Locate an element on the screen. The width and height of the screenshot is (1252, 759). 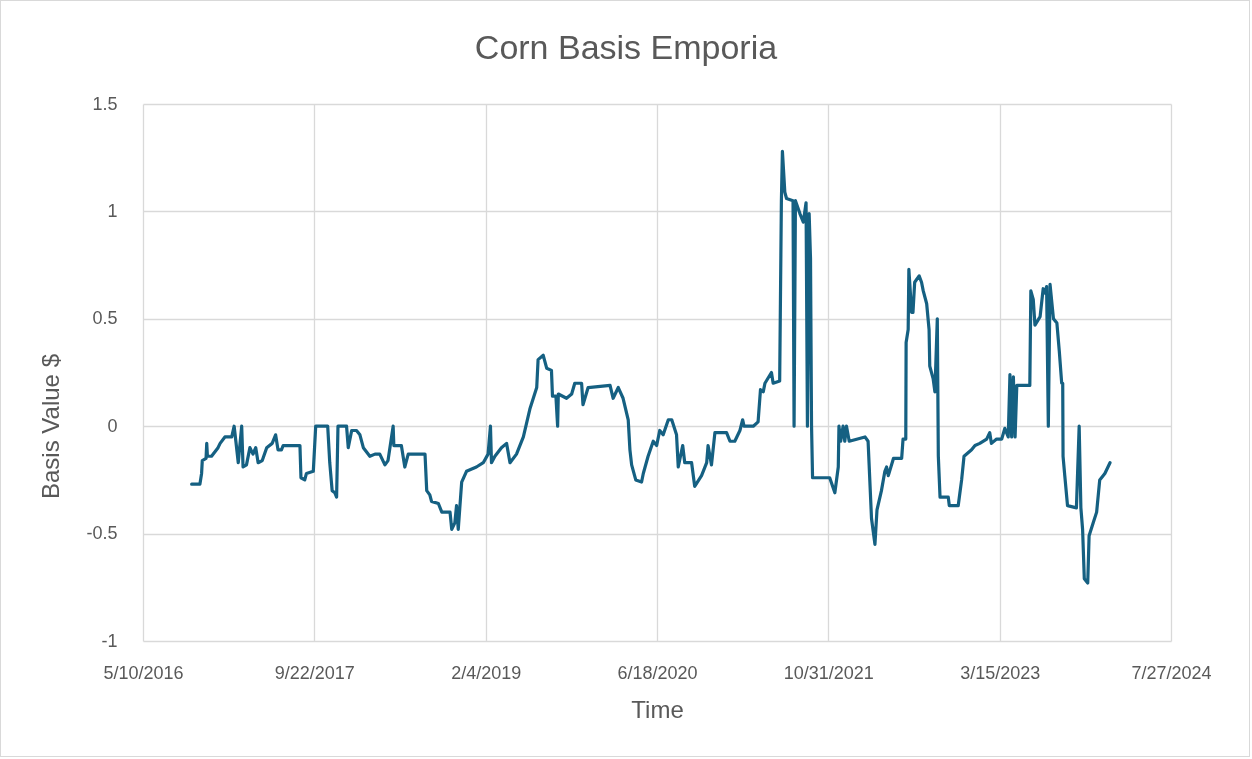
x-axis-title: Time is located at coordinates (657, 709).